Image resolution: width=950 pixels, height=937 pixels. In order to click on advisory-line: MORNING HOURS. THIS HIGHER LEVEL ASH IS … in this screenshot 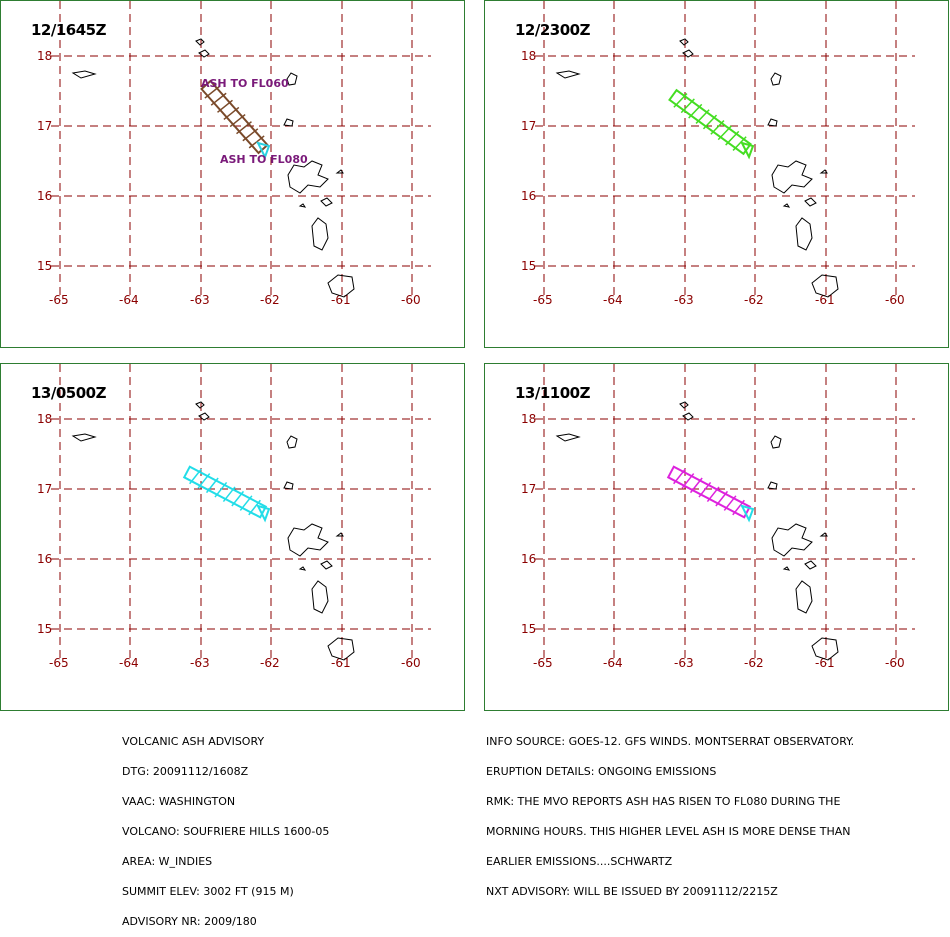, I will do `click(668, 831)`.